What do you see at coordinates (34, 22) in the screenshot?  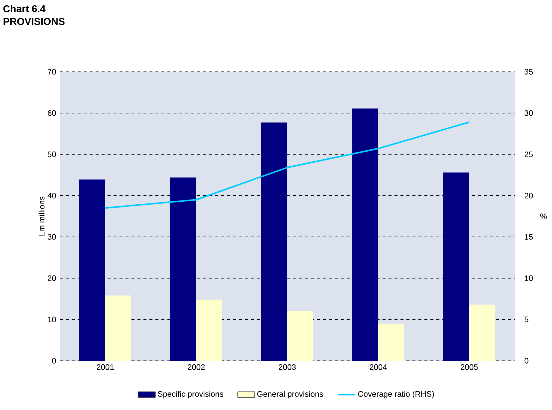 I see `chart-subtitle: PROVISIONS` at bounding box center [34, 22].